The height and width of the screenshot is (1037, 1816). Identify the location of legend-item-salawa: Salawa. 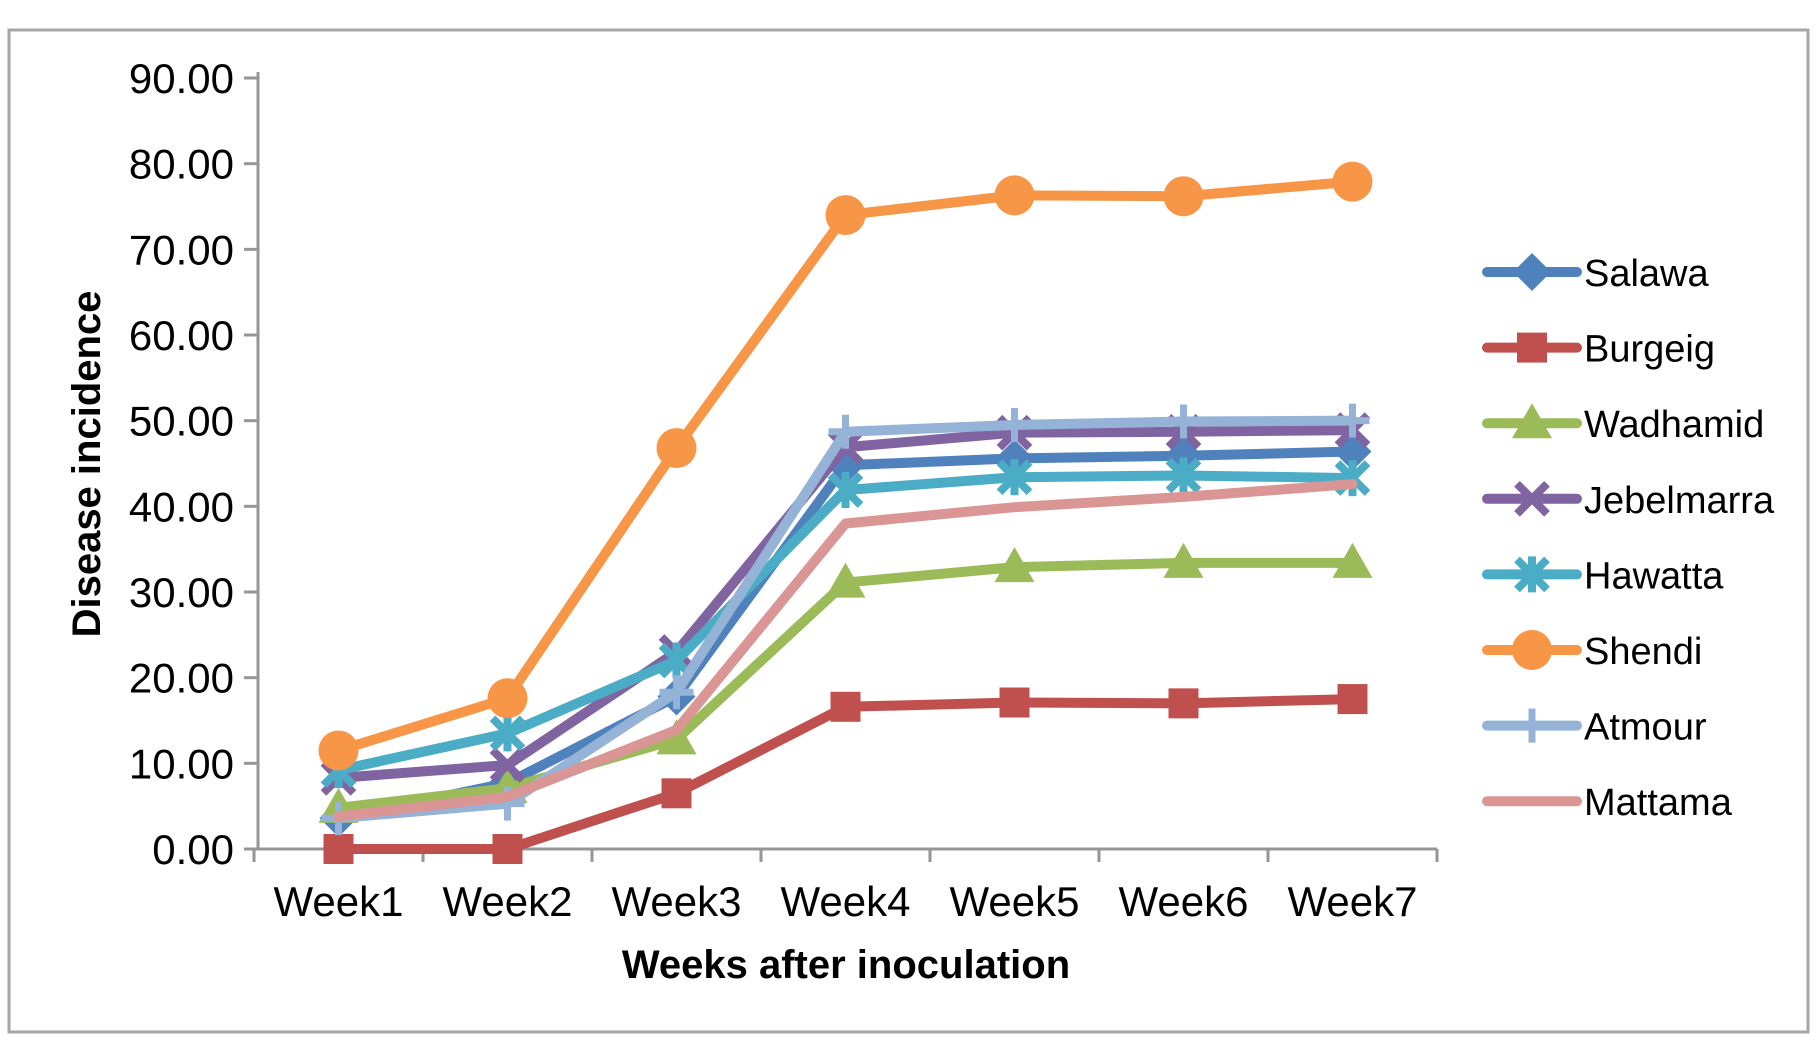
(1595, 274).